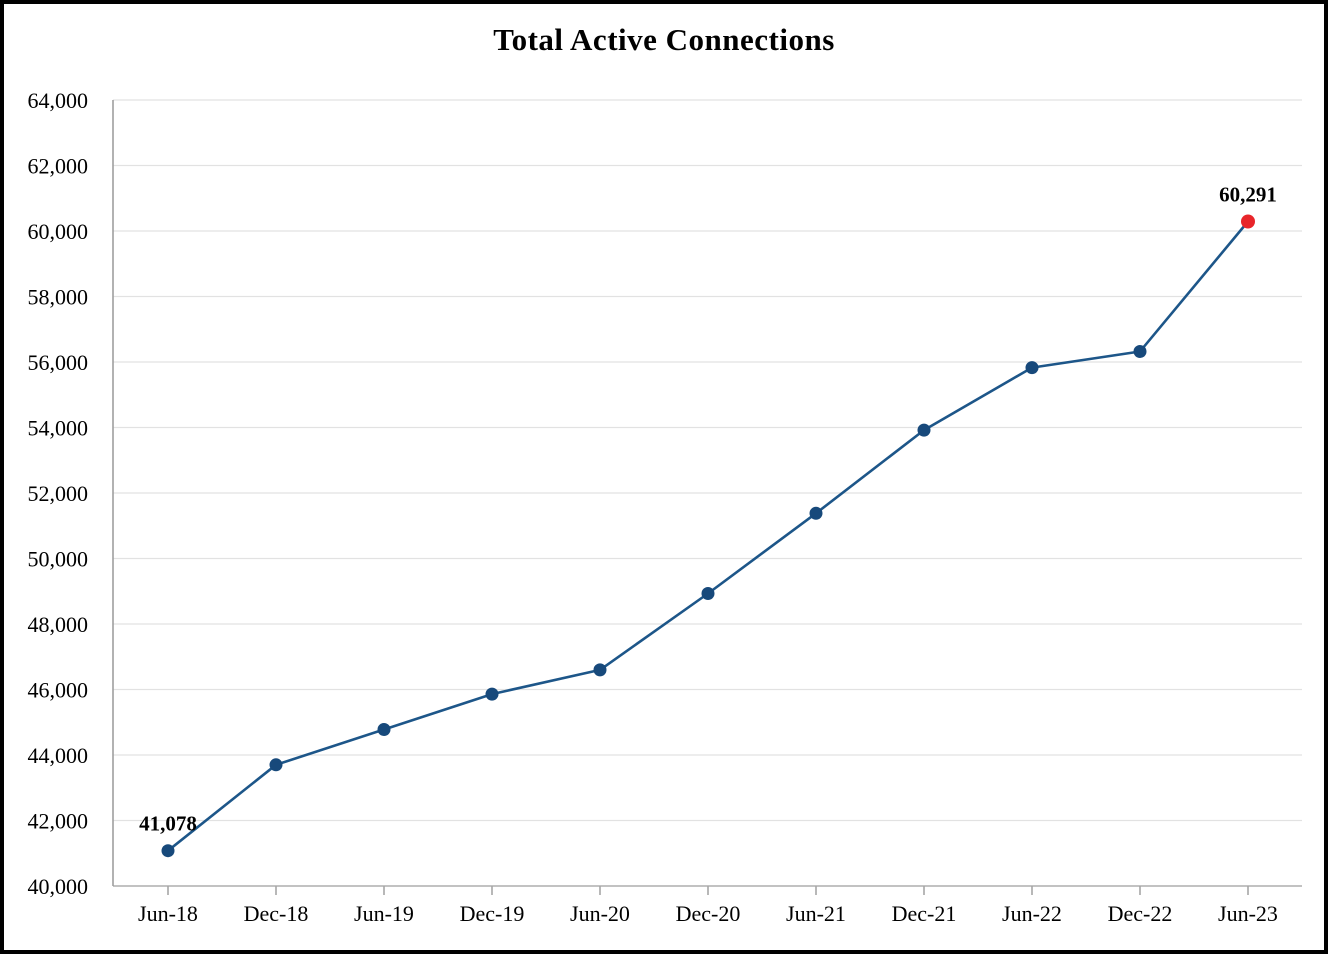 Image resolution: width=1328 pixels, height=954 pixels. Describe the element at coordinates (1140, 913) in the screenshot. I see `x-axis-label: Dec-22` at that location.